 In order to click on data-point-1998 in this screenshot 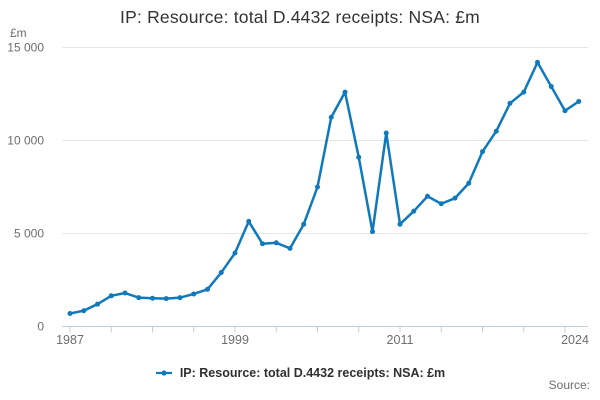, I will do `click(221, 273)`.